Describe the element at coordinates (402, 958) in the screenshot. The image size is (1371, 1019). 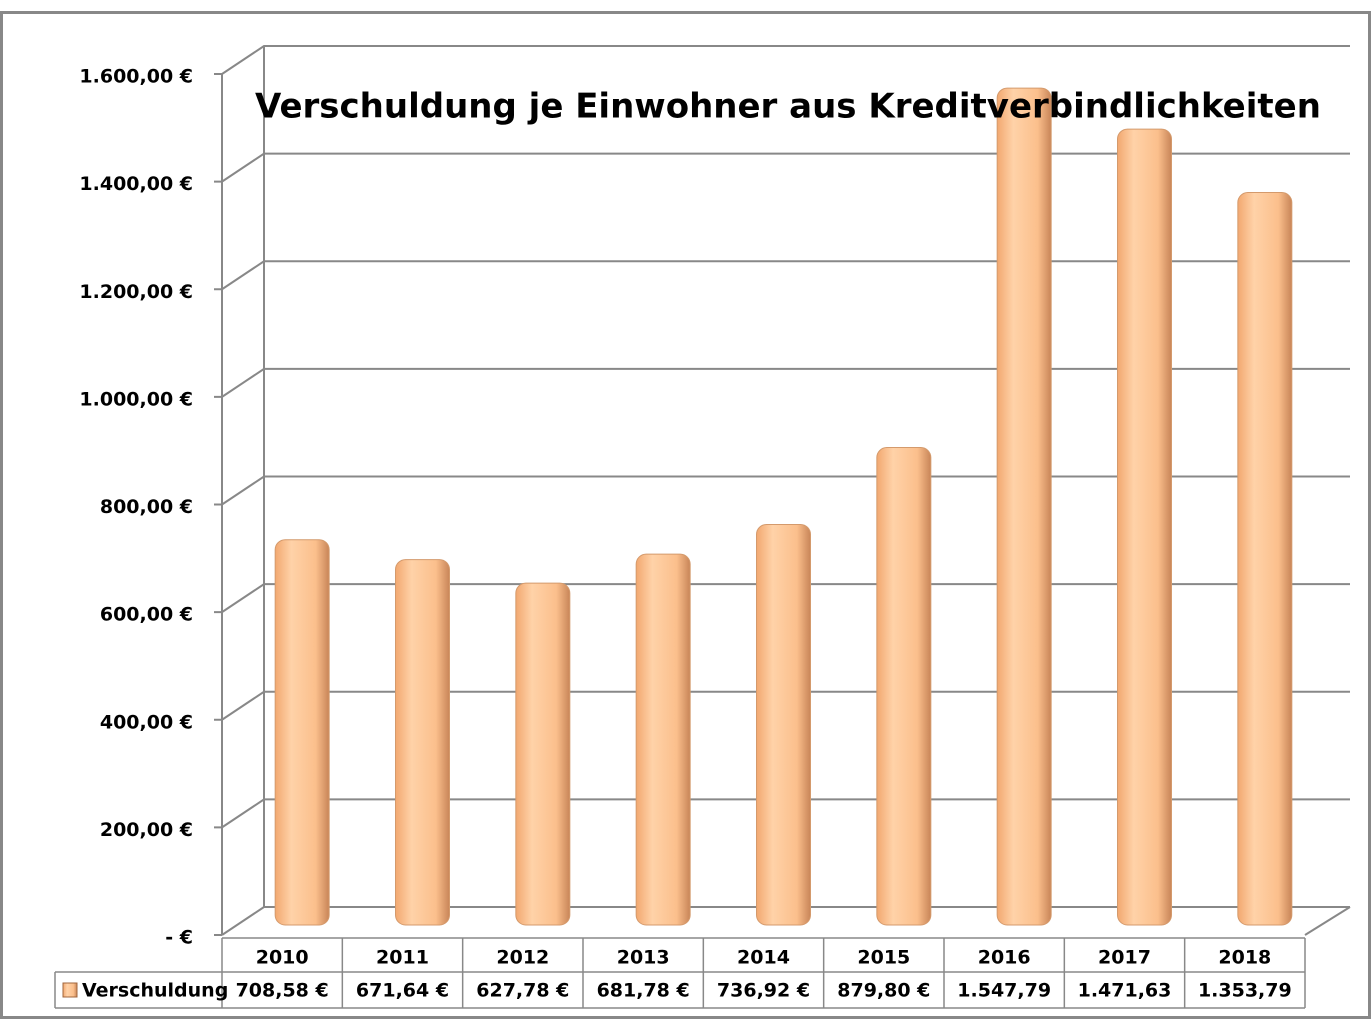
I see `x-tick-label: 2011` at that location.